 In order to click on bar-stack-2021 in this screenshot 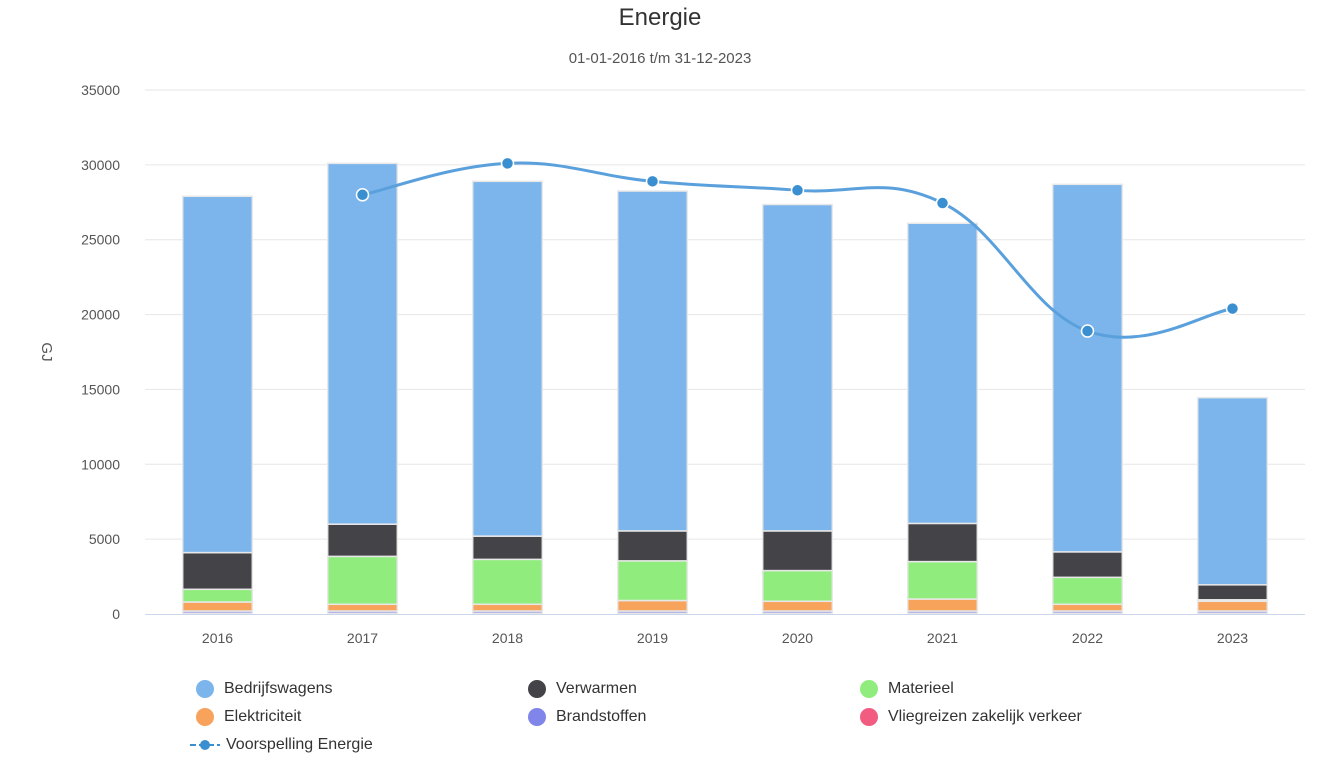, I will do `click(942, 418)`.